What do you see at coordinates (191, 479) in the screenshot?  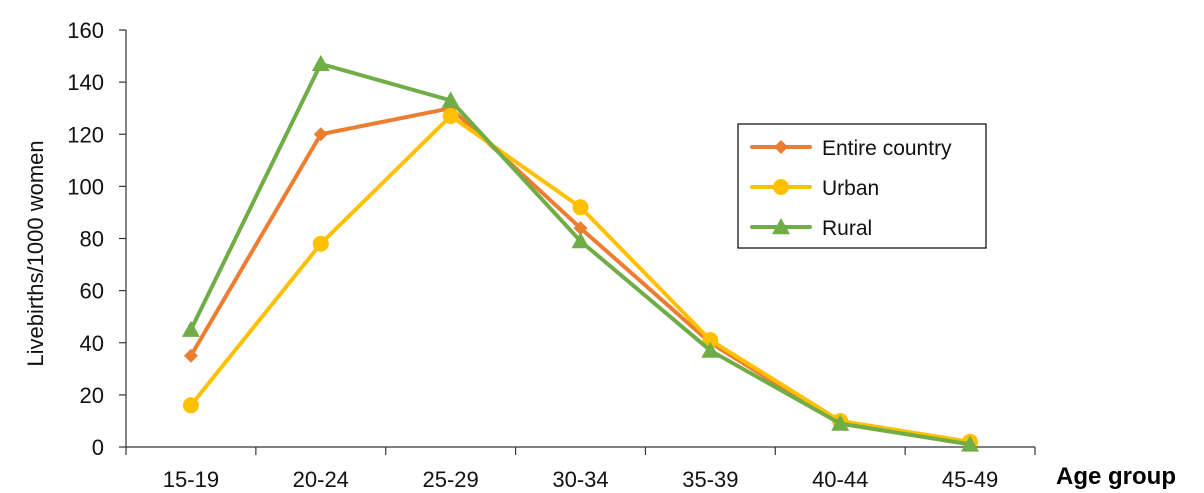 I see `x-tick-label: 15-19` at bounding box center [191, 479].